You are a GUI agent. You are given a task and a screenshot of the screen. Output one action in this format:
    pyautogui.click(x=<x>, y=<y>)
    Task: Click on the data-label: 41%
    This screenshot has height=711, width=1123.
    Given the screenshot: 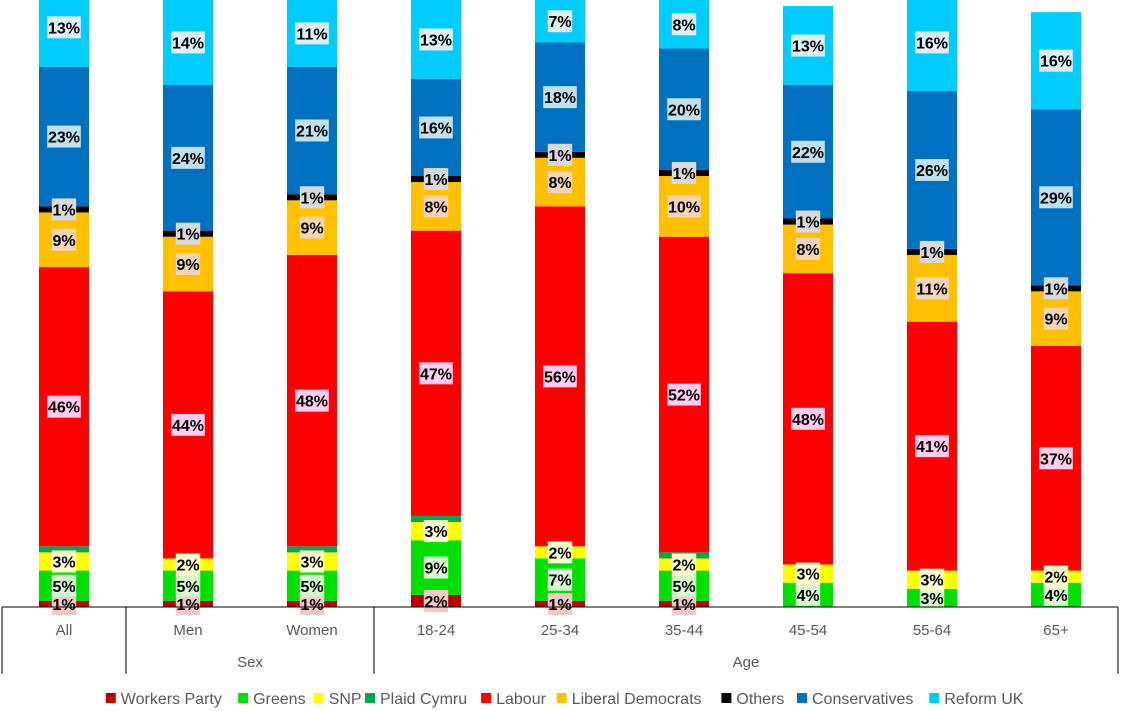 What is the action you would take?
    pyautogui.click(x=932, y=447)
    